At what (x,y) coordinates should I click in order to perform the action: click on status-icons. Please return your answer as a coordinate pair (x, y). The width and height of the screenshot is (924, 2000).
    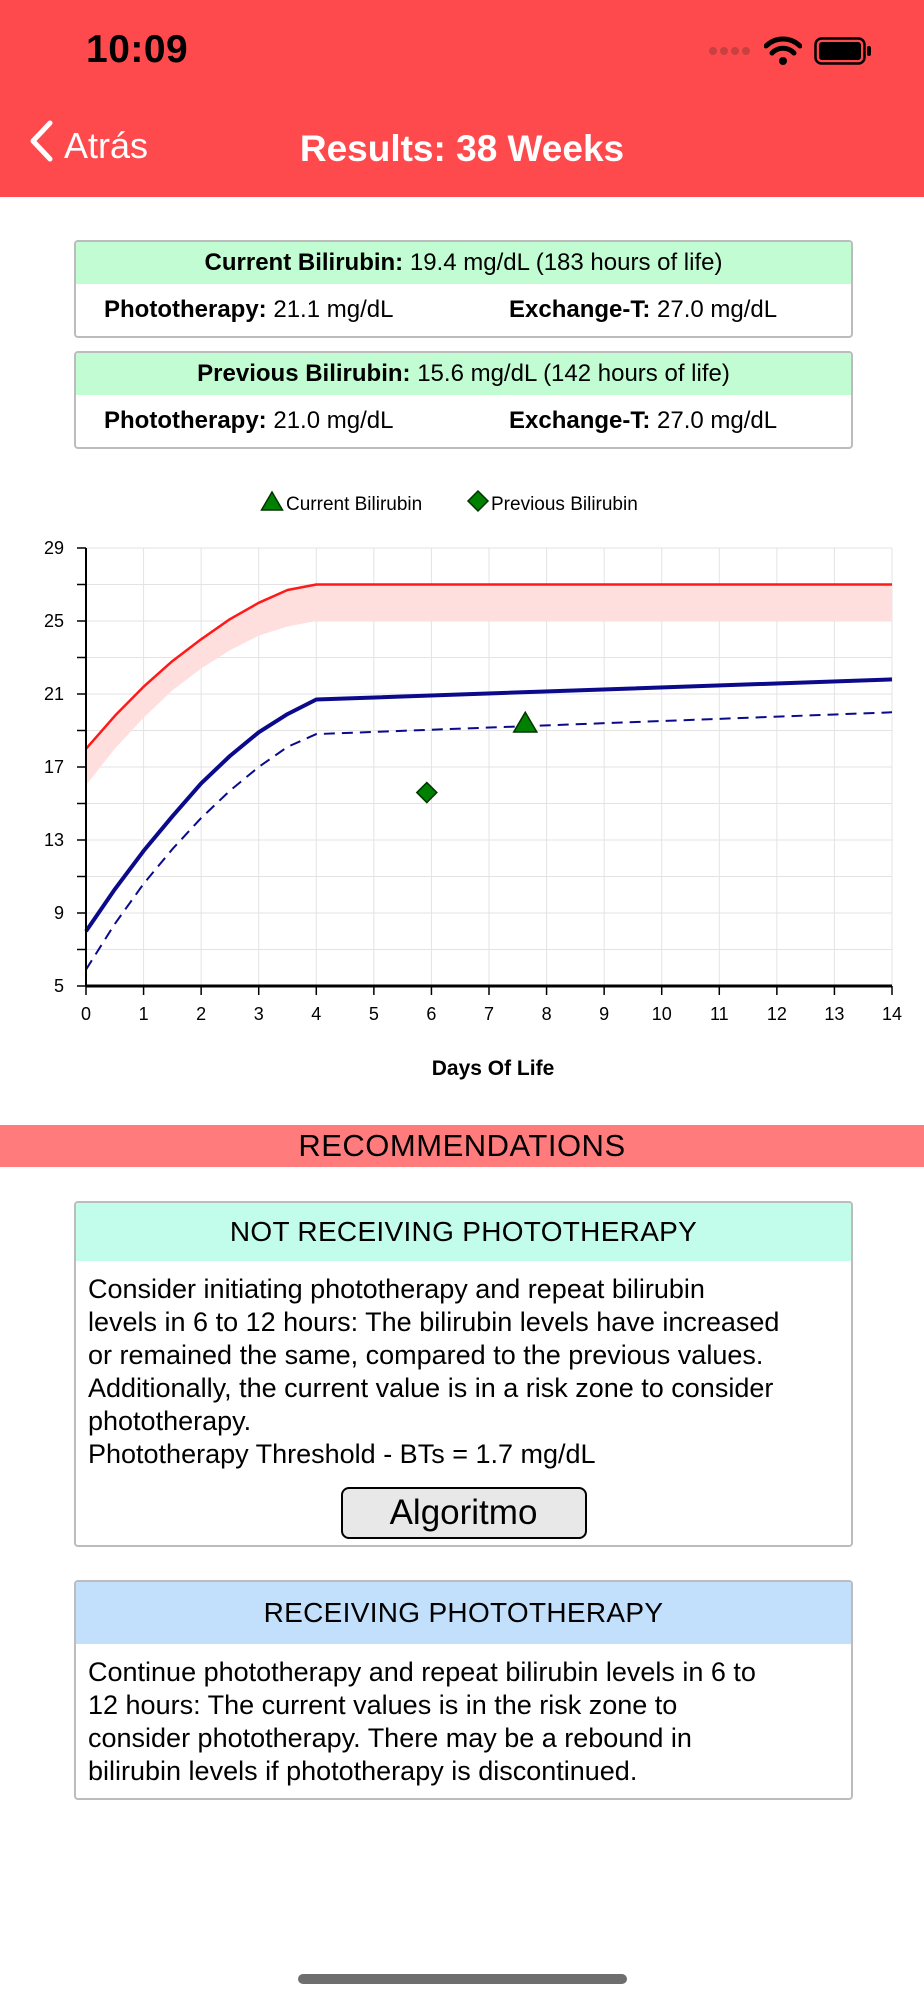
    Looking at the image, I should click on (790, 53).